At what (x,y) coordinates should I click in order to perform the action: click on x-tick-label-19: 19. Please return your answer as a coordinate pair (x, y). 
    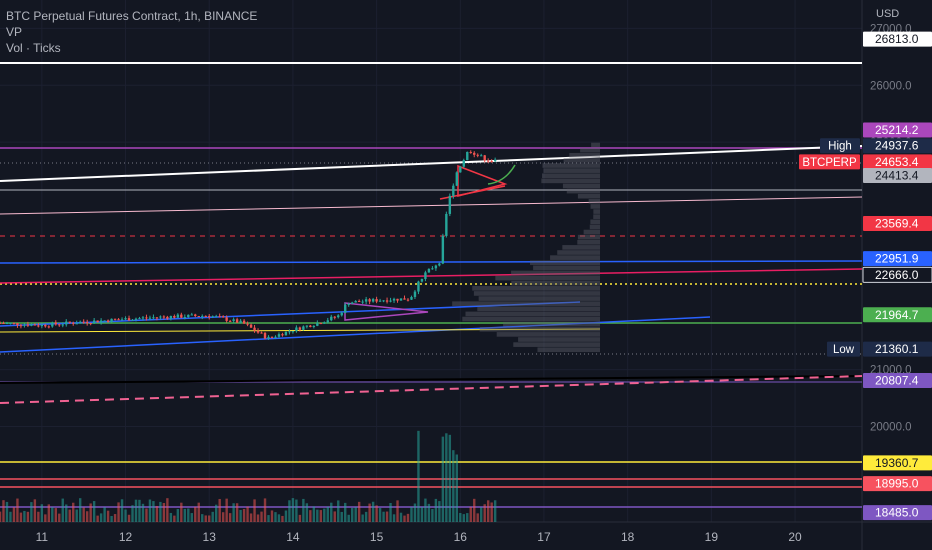
    Looking at the image, I should click on (712, 537).